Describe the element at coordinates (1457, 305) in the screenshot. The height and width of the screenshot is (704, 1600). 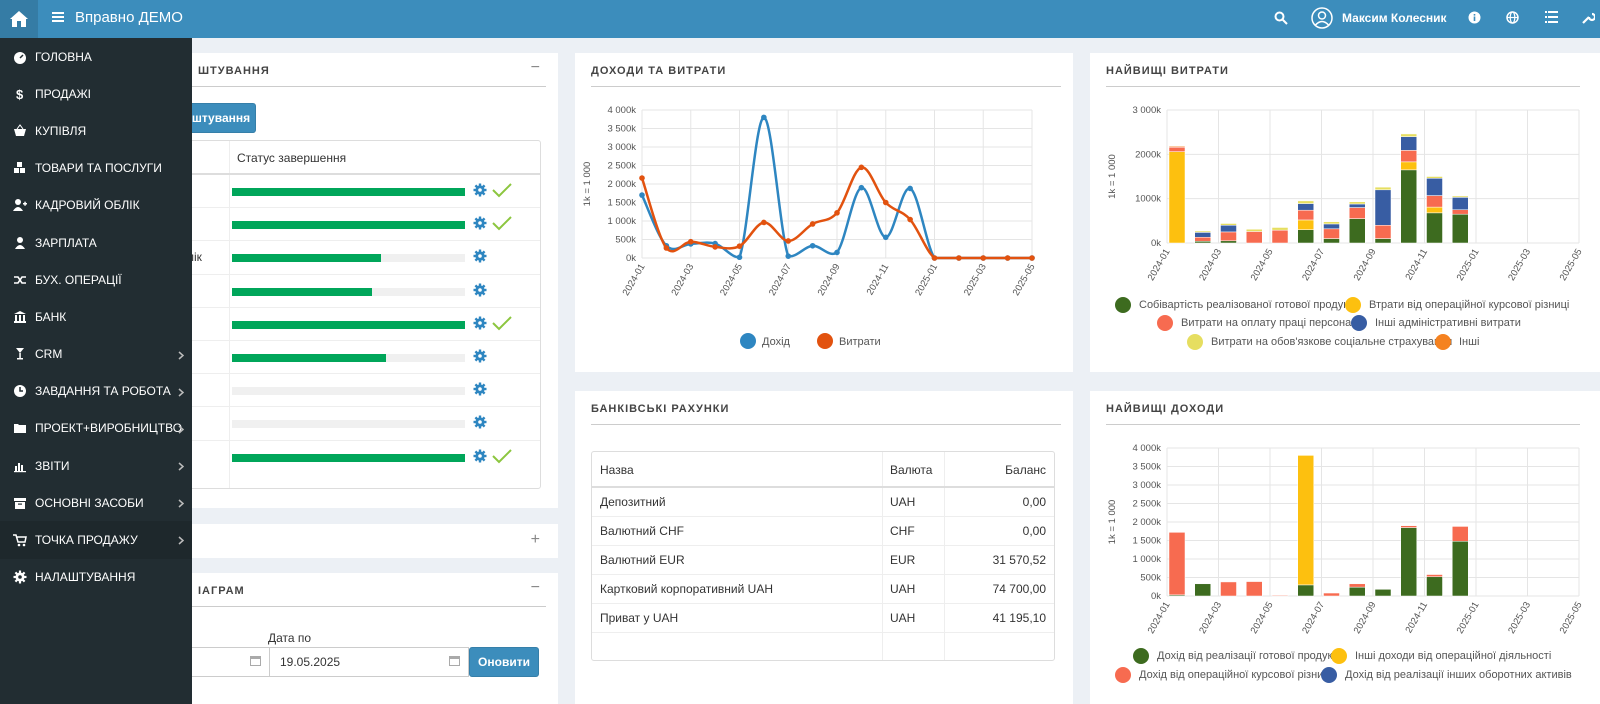
I see `legend-item: Втрати від операційної курсової різниці` at that location.